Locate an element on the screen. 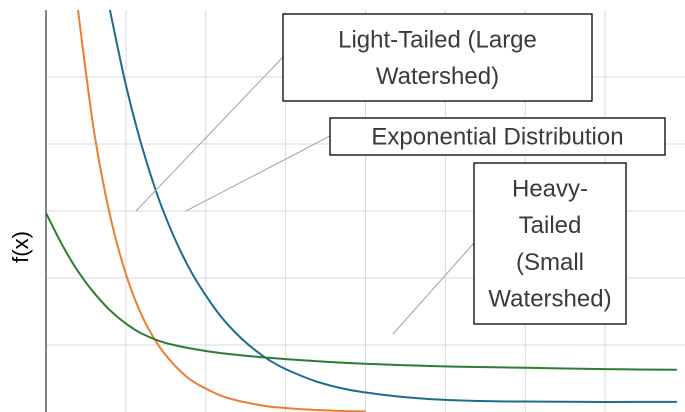  callout-text-heavy: Tailed is located at coordinates (550, 225).